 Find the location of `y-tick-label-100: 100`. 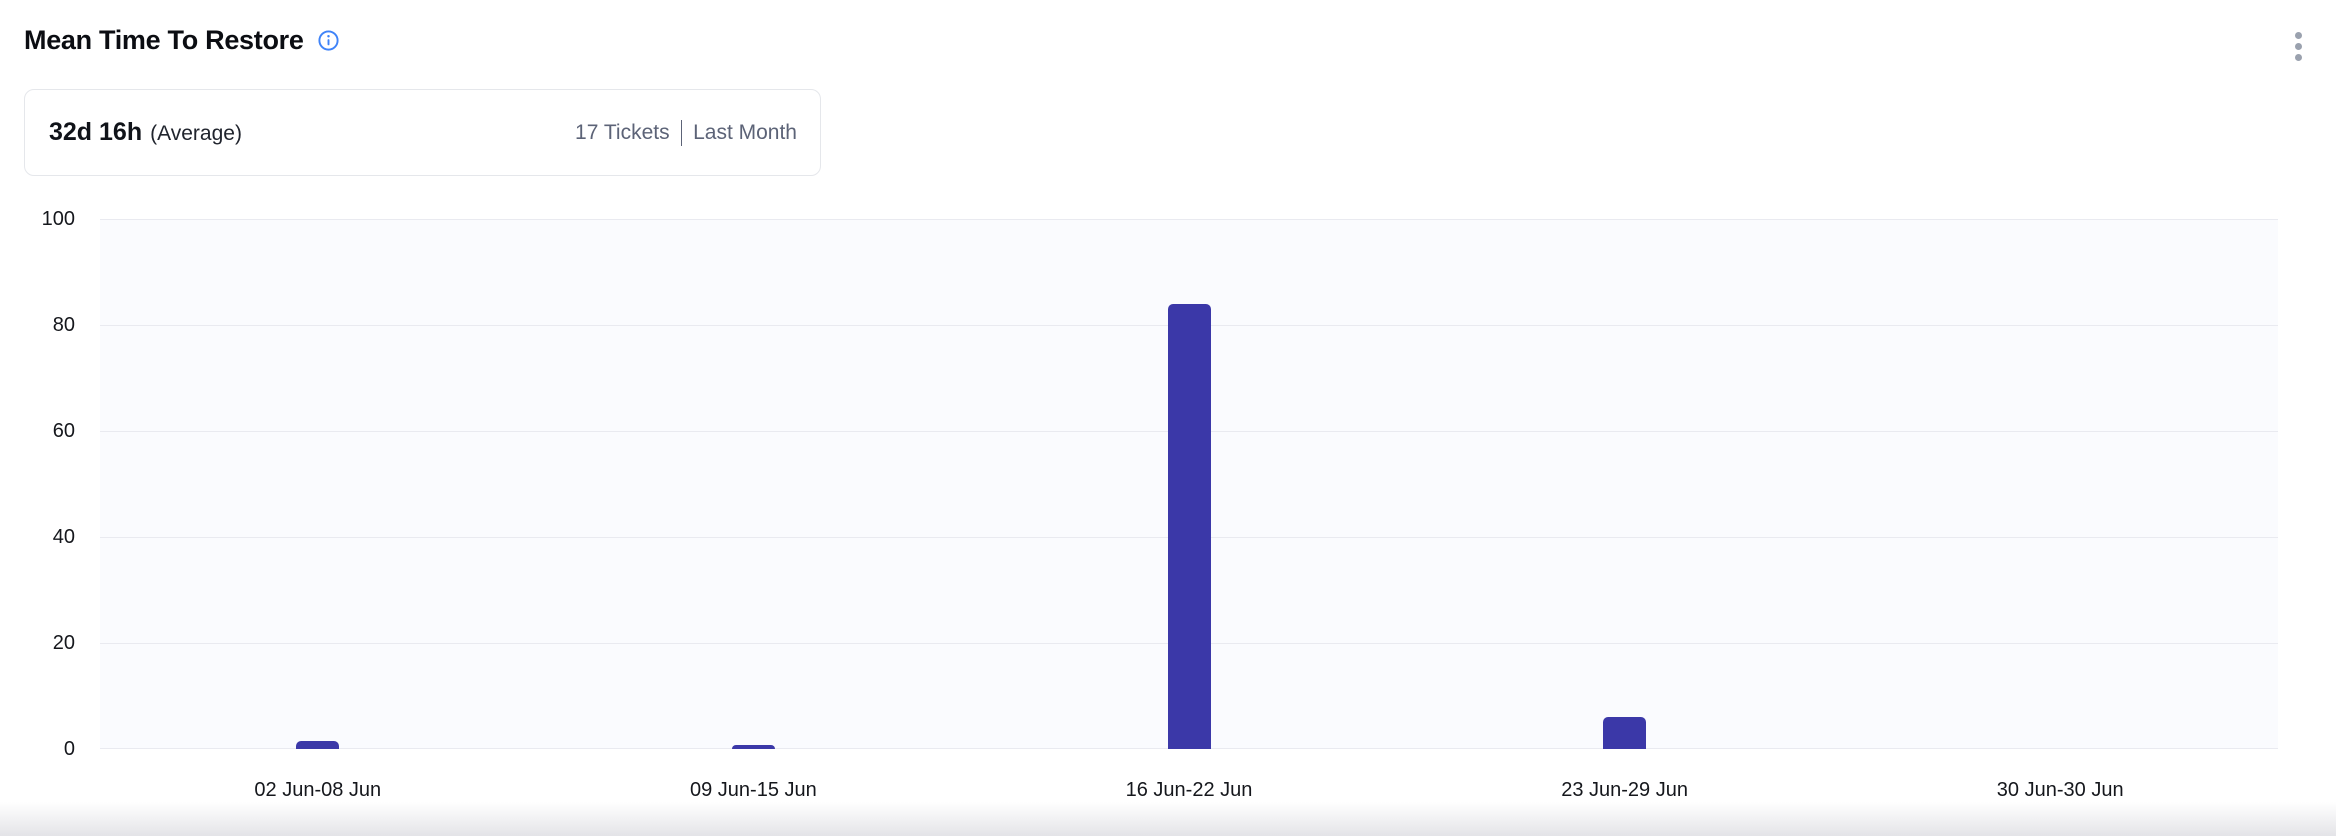

y-tick-label-100: 100 is located at coordinates (58, 219).